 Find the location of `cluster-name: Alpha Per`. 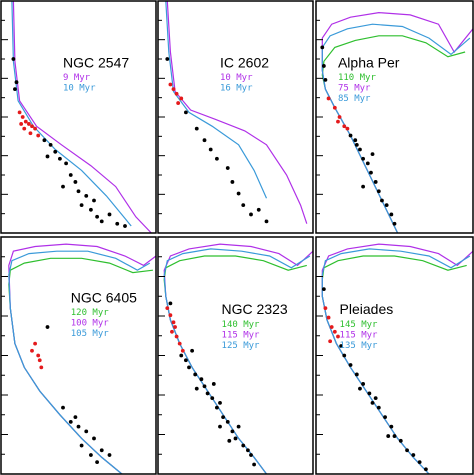

cluster-name: Alpha Per is located at coordinates (369, 62).